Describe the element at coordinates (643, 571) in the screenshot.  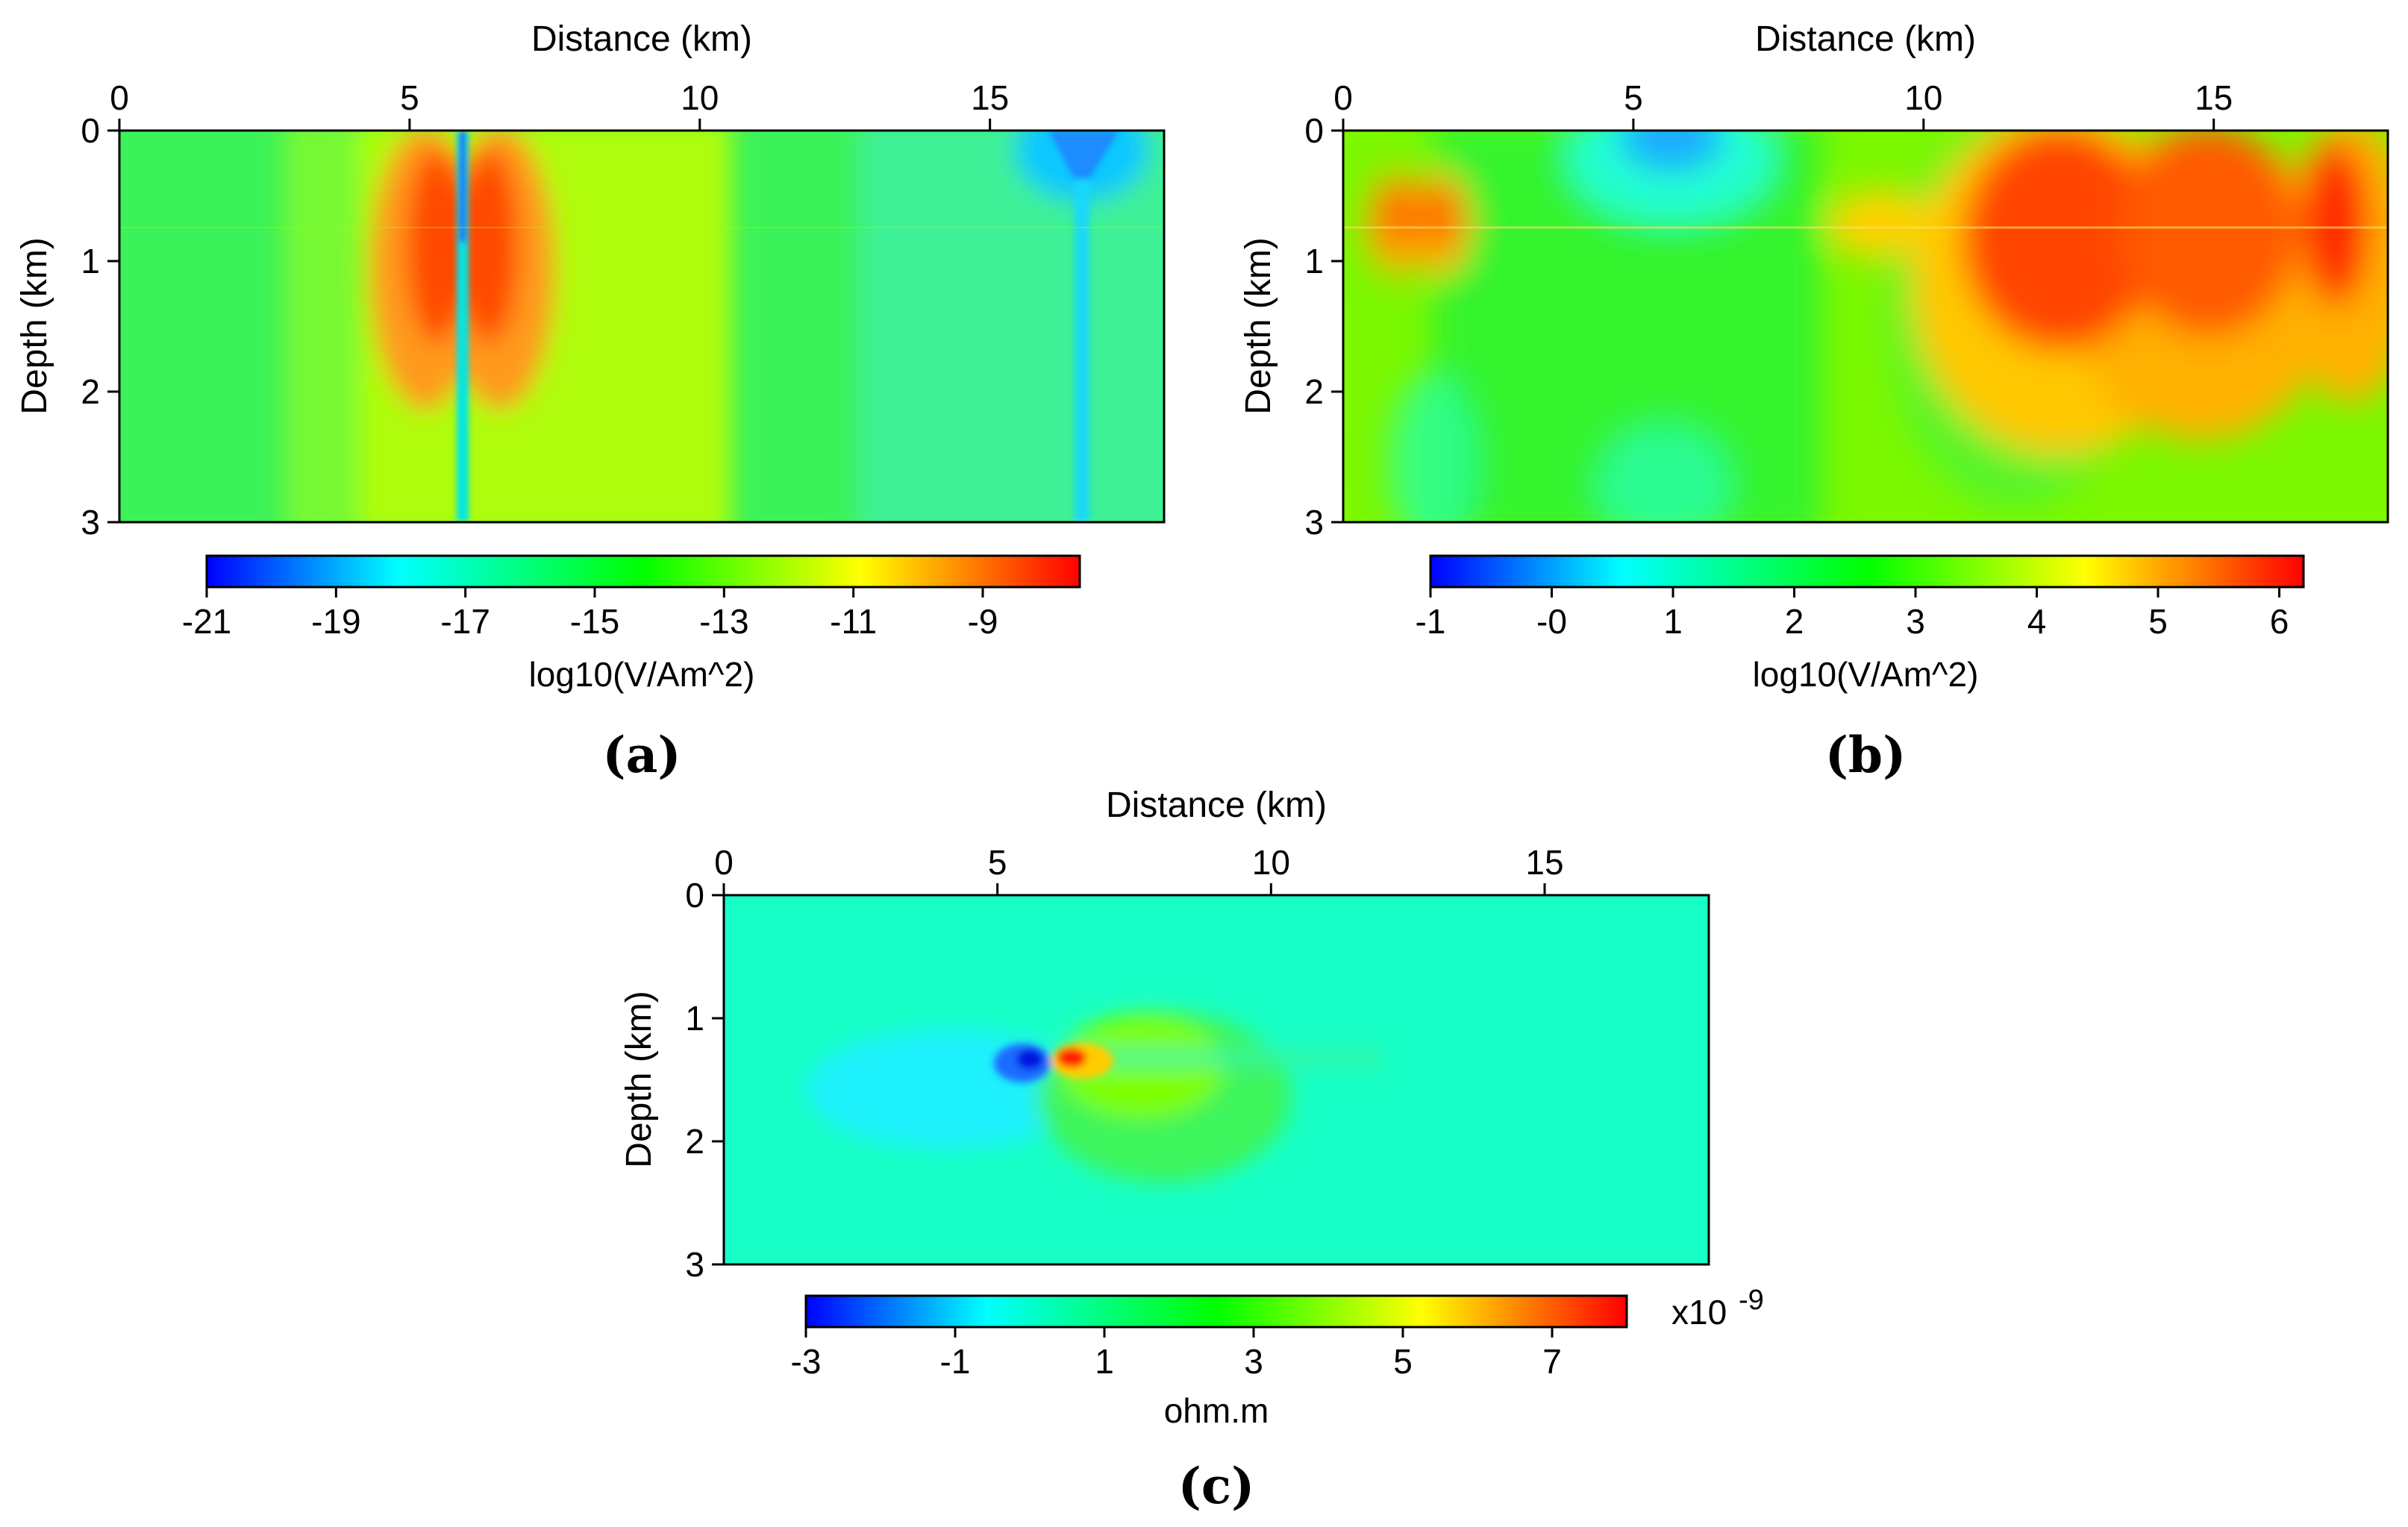
I see `panel-a-colorbar-scale` at that location.